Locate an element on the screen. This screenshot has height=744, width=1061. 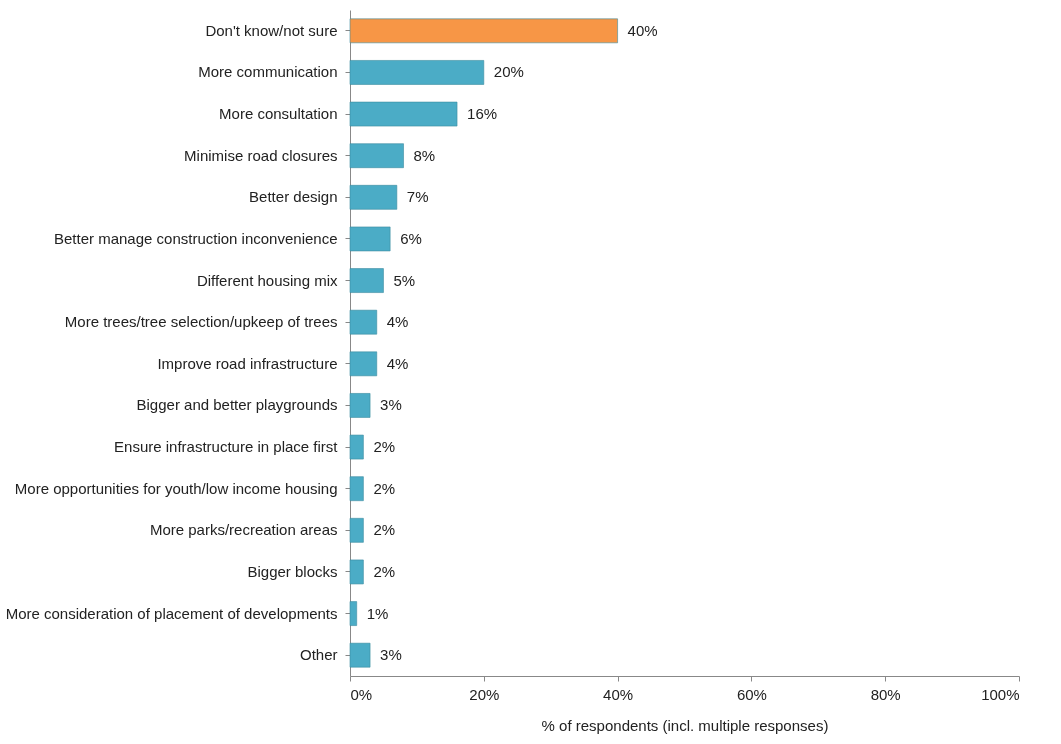
data-label: 20% is located at coordinates (508, 72).